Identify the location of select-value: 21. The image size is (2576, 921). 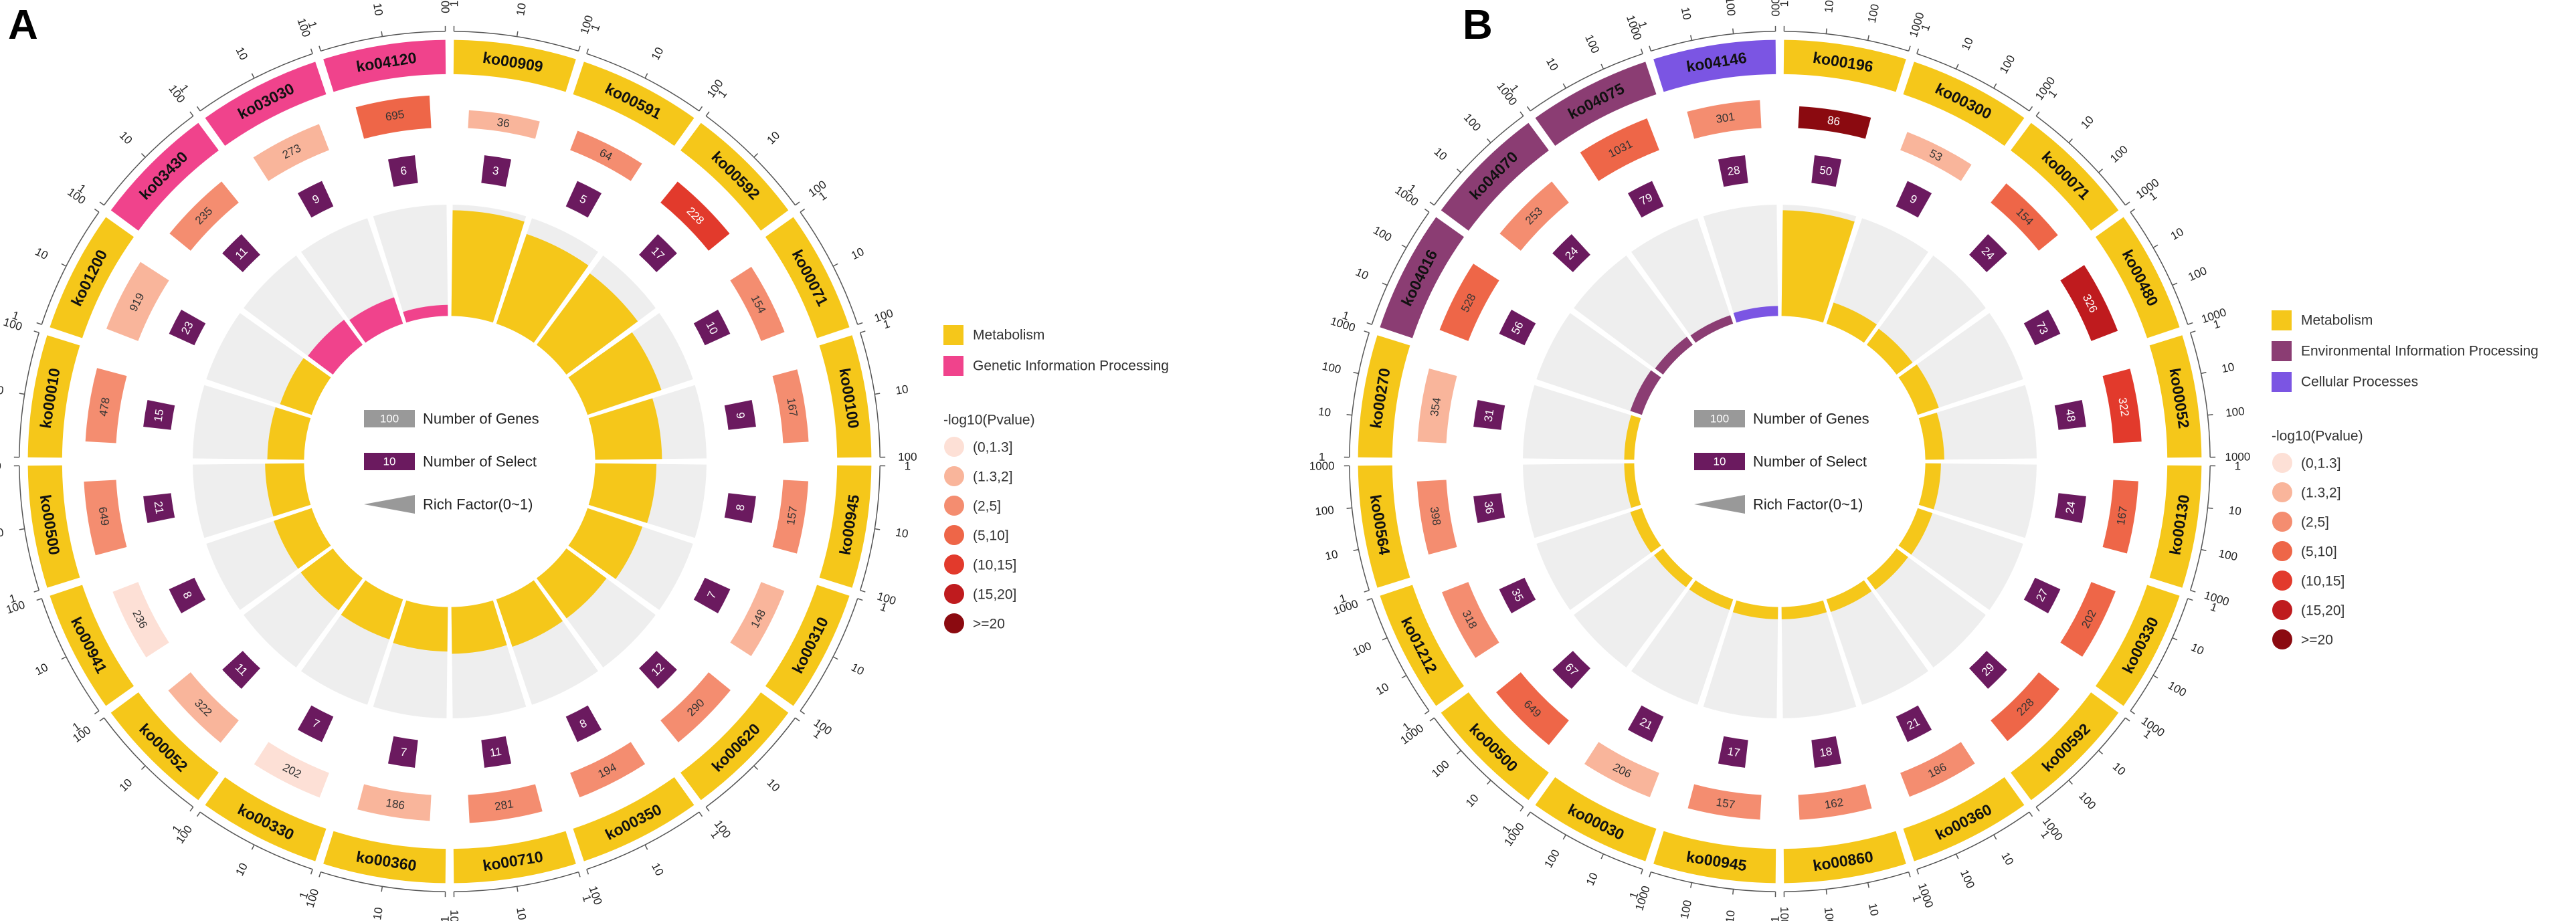
(159, 507).